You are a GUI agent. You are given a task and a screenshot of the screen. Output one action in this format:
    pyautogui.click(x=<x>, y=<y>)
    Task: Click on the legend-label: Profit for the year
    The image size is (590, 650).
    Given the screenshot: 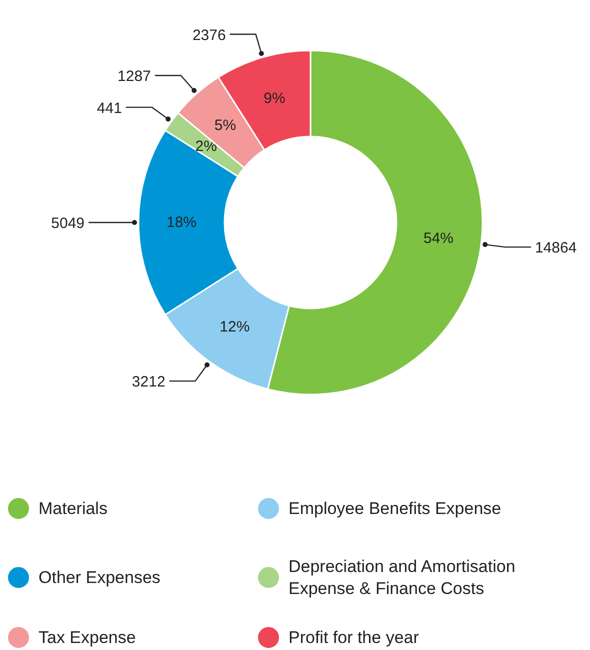 What is the action you would take?
    pyautogui.click(x=354, y=637)
    